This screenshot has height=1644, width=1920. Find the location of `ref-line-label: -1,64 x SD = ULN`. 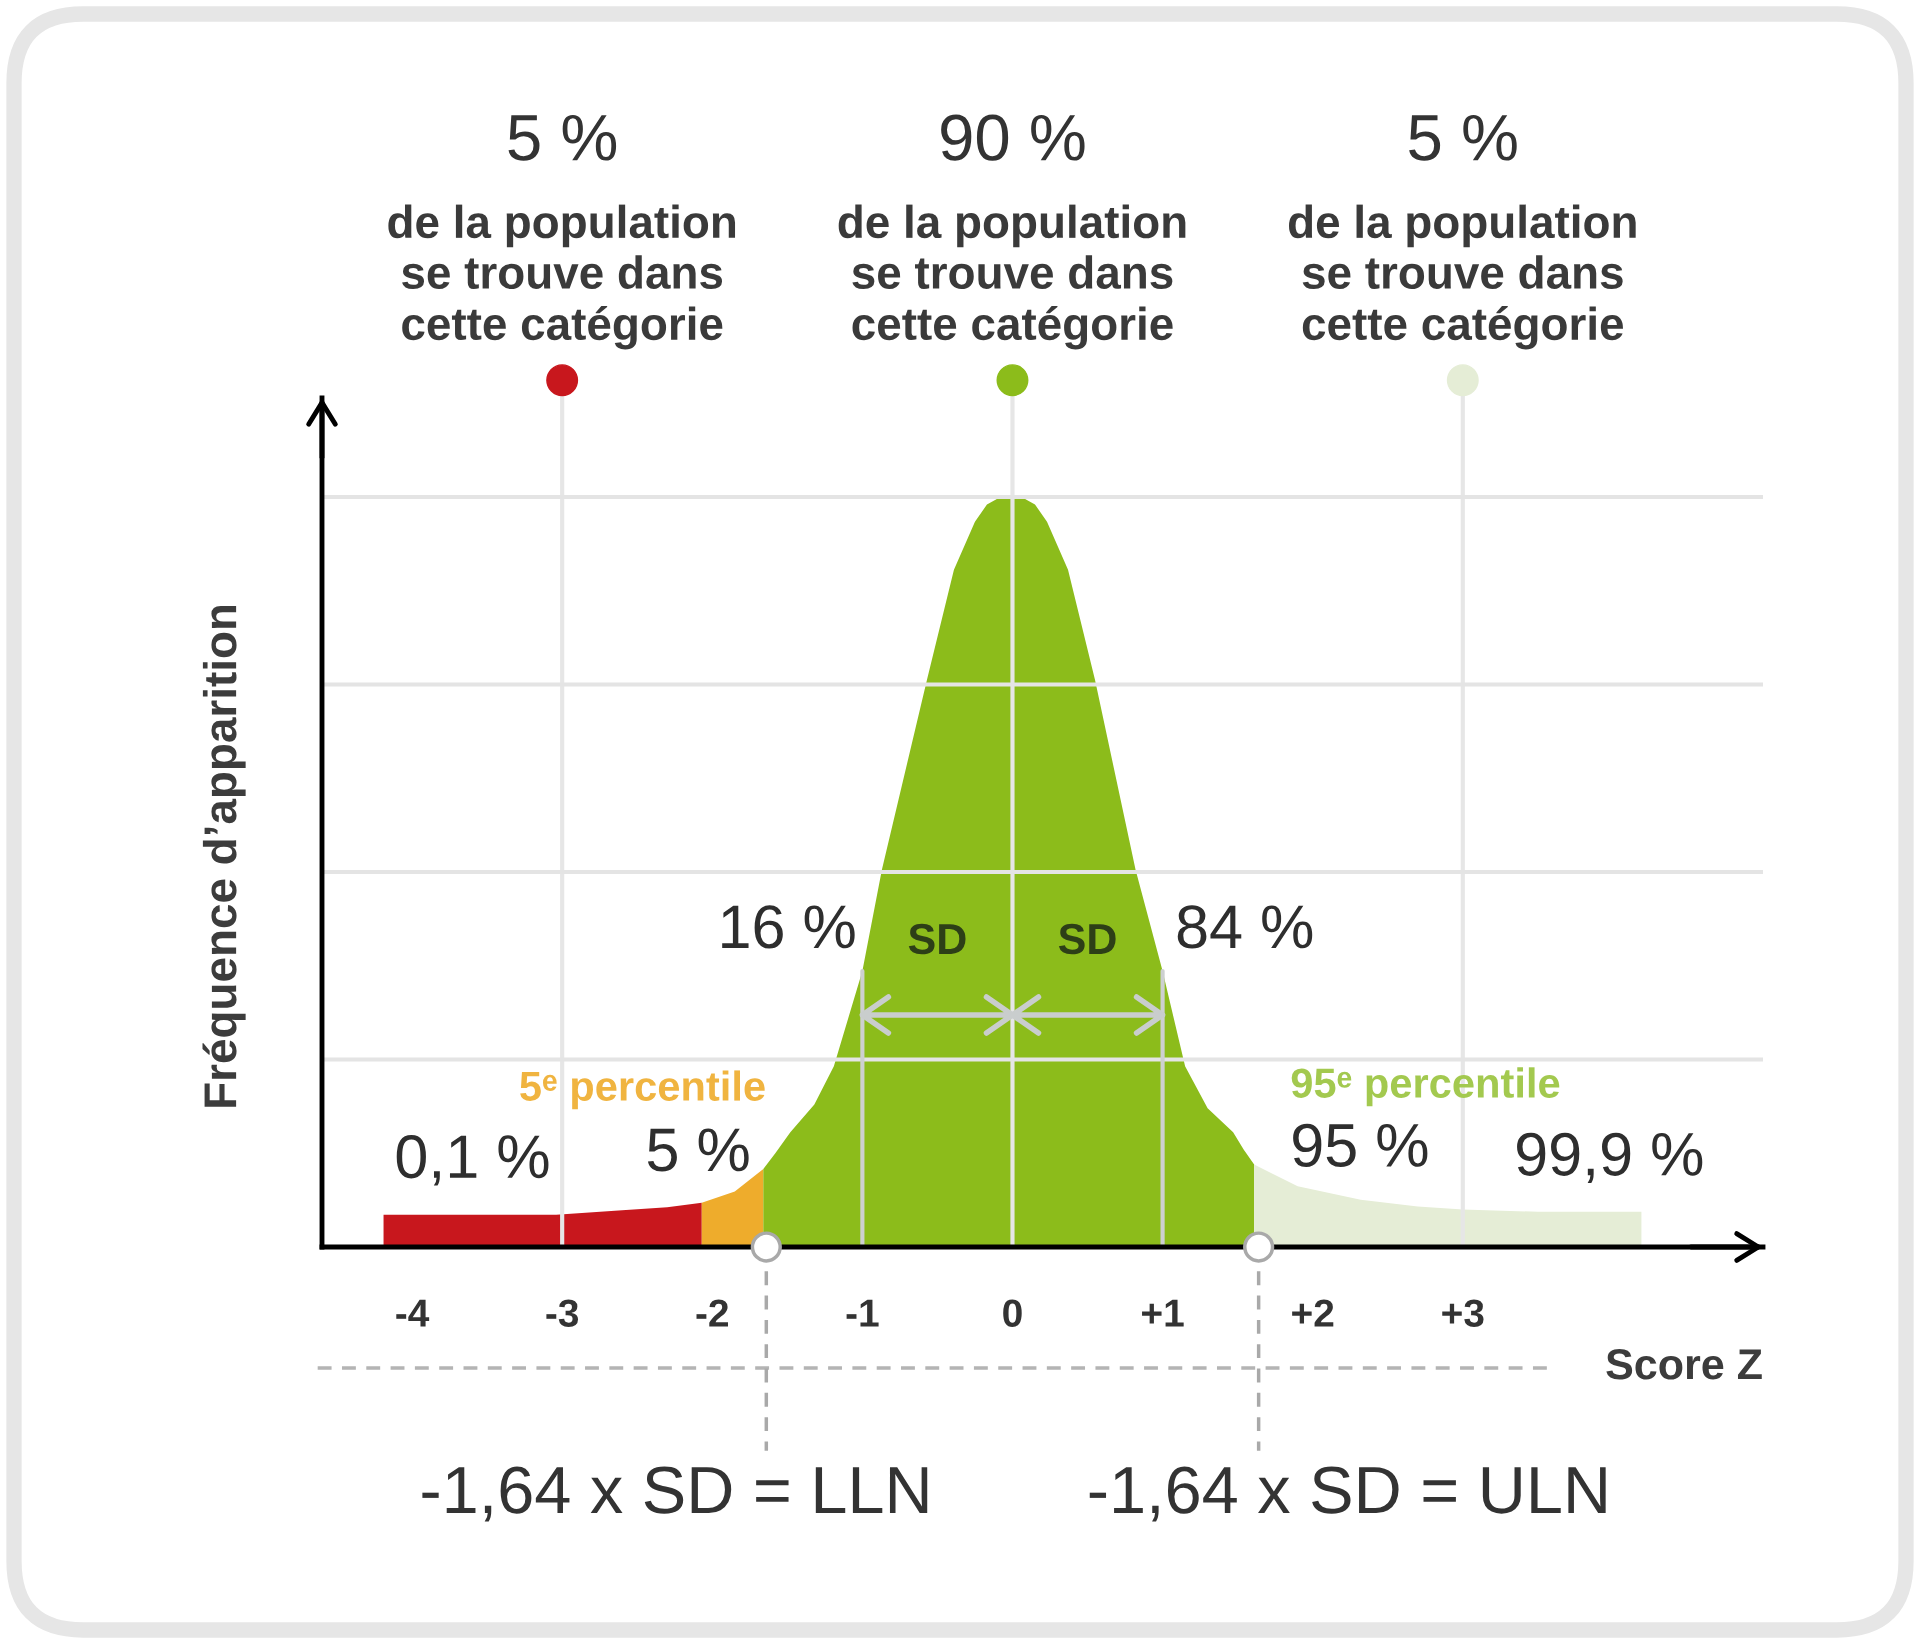

ref-line-label: -1,64 x SD = ULN is located at coordinates (1347, 1494).